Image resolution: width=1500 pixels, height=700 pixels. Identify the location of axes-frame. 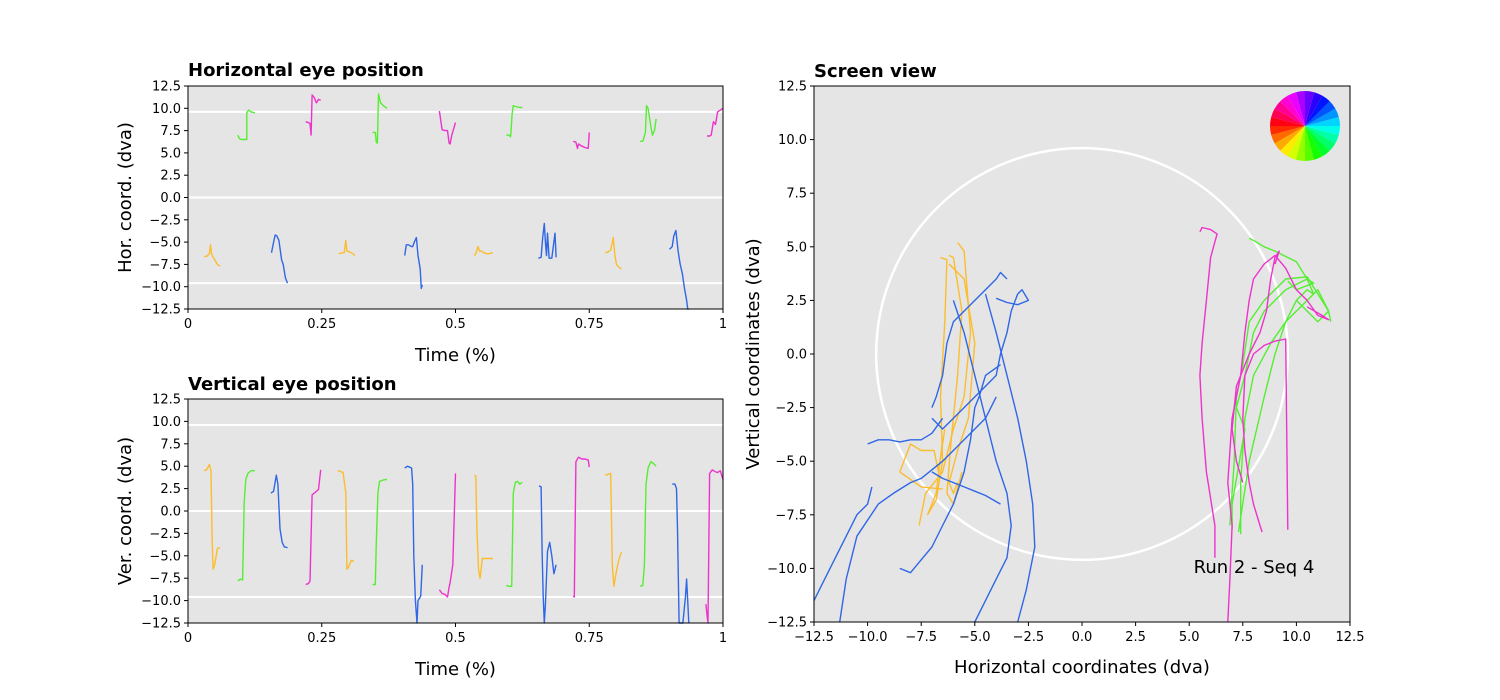
(455, 511).